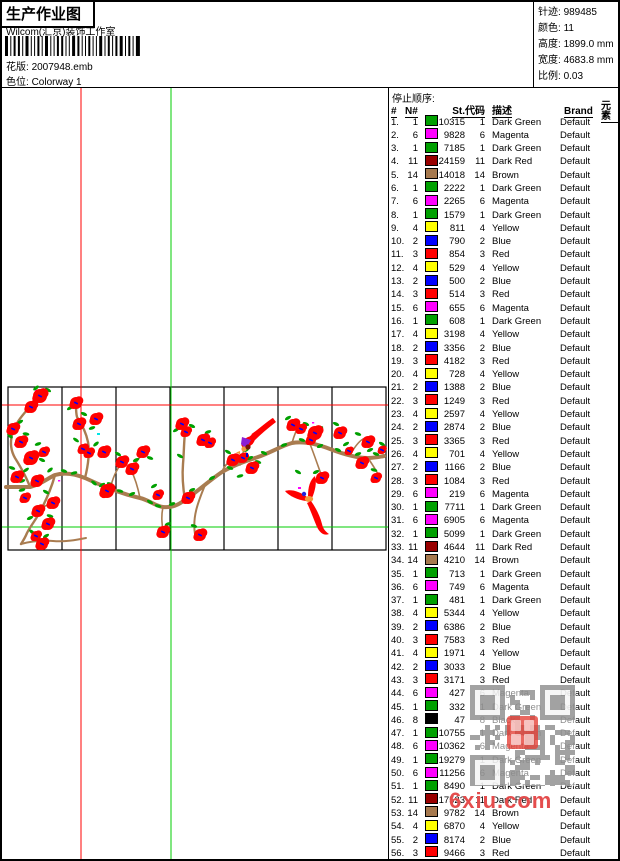  What do you see at coordinates (504, 626) in the screenshot?
I see `table-row: 39. 2 6386 2 Blue Default` at bounding box center [504, 626].